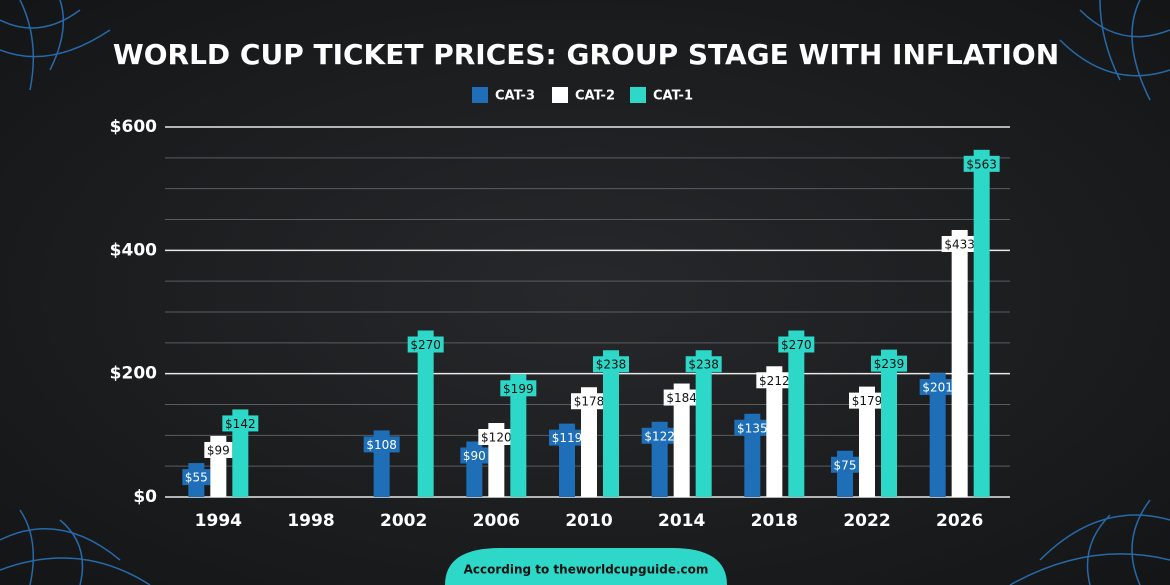  I want to click on value-label: $199, so click(518, 389).